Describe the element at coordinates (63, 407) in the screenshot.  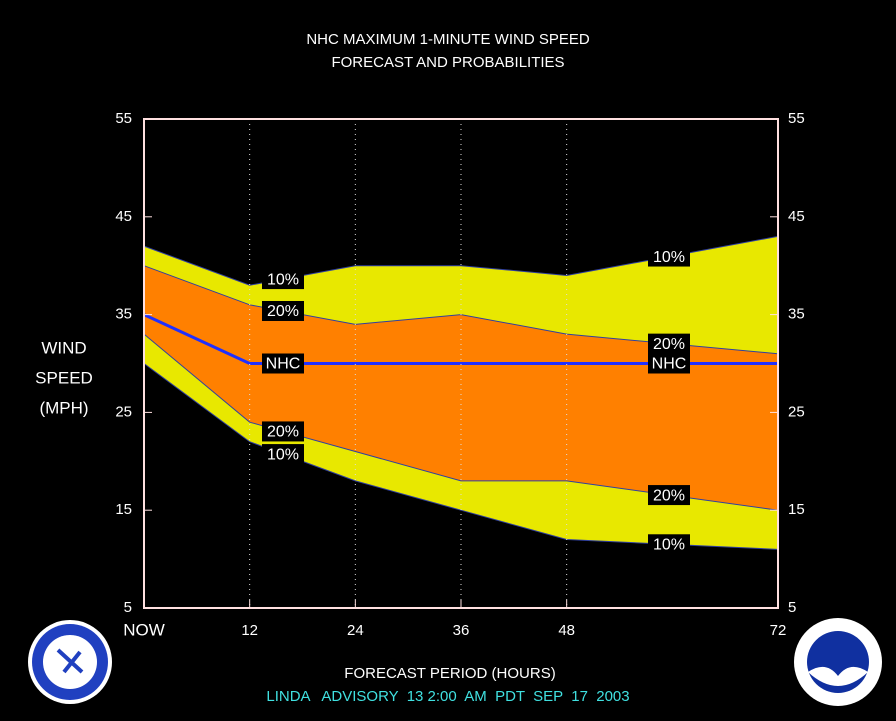
I see `y-axis-label: (MPH)` at that location.